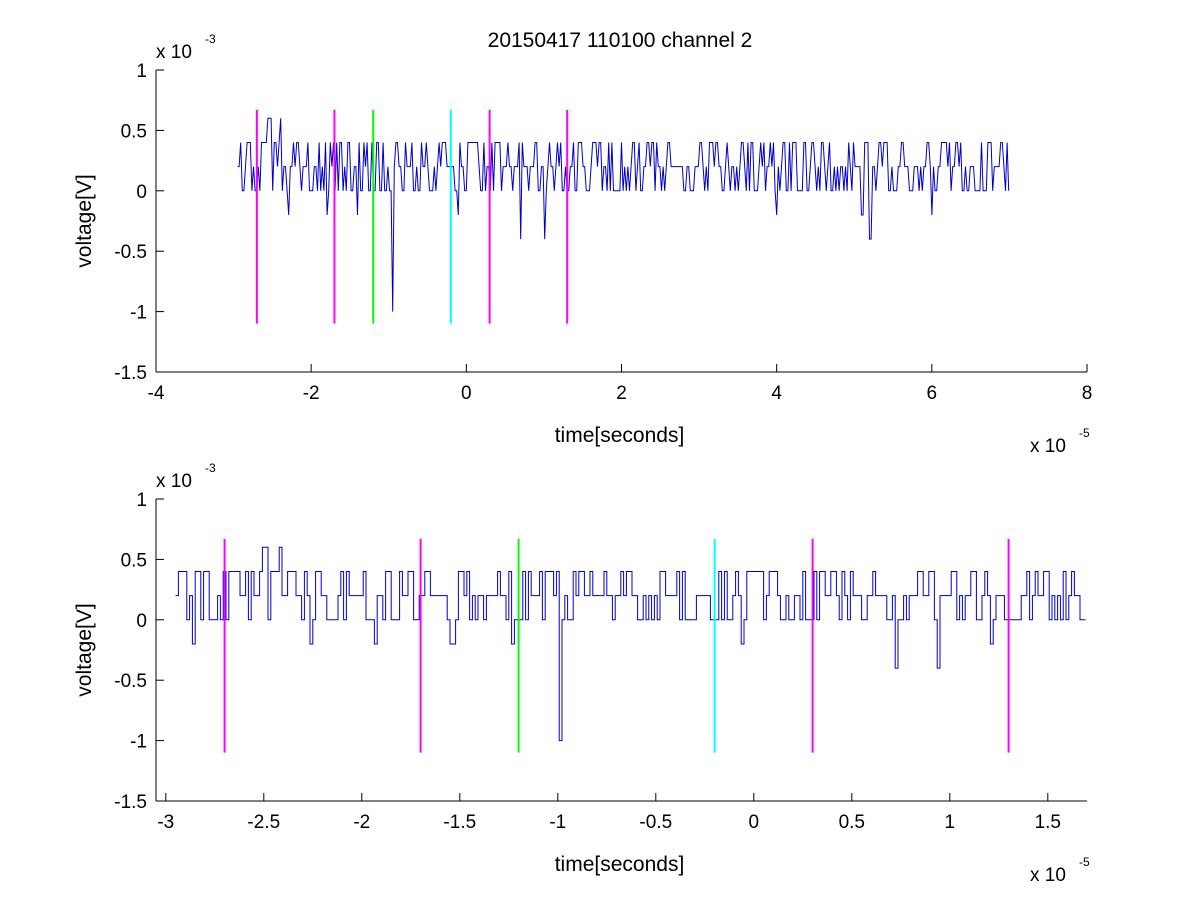  What do you see at coordinates (621, 393) in the screenshot?
I see `x-tick-label: 2` at bounding box center [621, 393].